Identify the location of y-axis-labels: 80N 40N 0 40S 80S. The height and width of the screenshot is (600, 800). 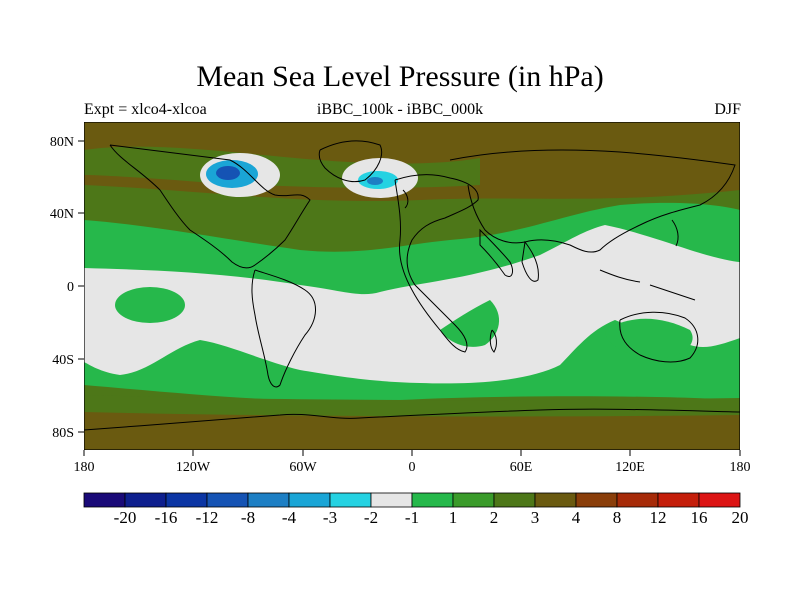
(62, 288).